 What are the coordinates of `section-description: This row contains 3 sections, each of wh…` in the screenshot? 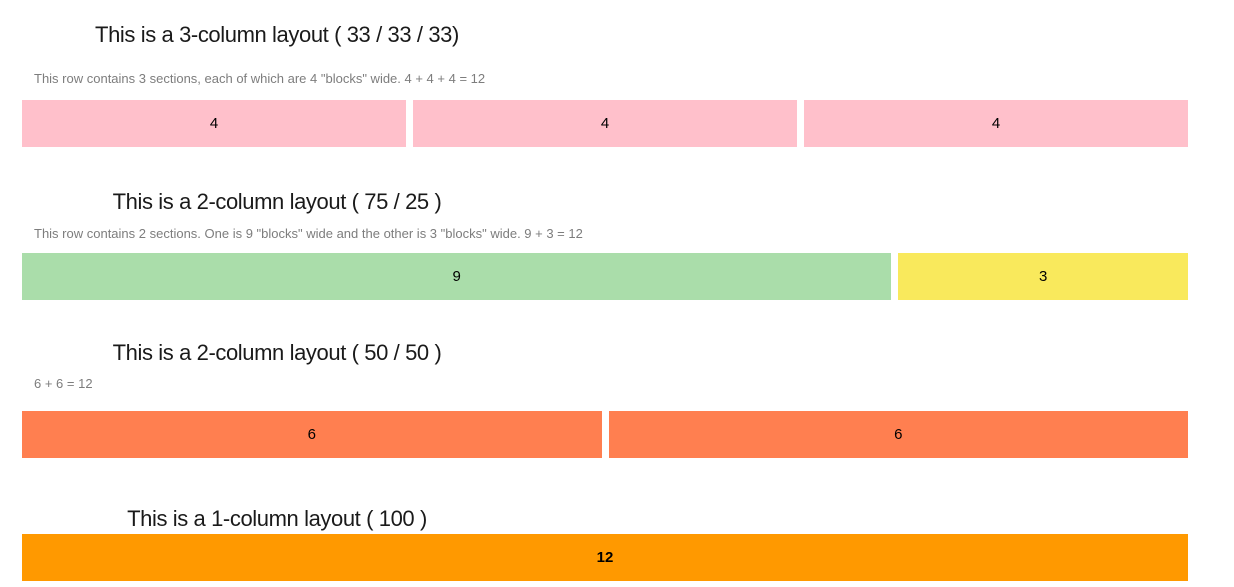 It's located at (260, 78).